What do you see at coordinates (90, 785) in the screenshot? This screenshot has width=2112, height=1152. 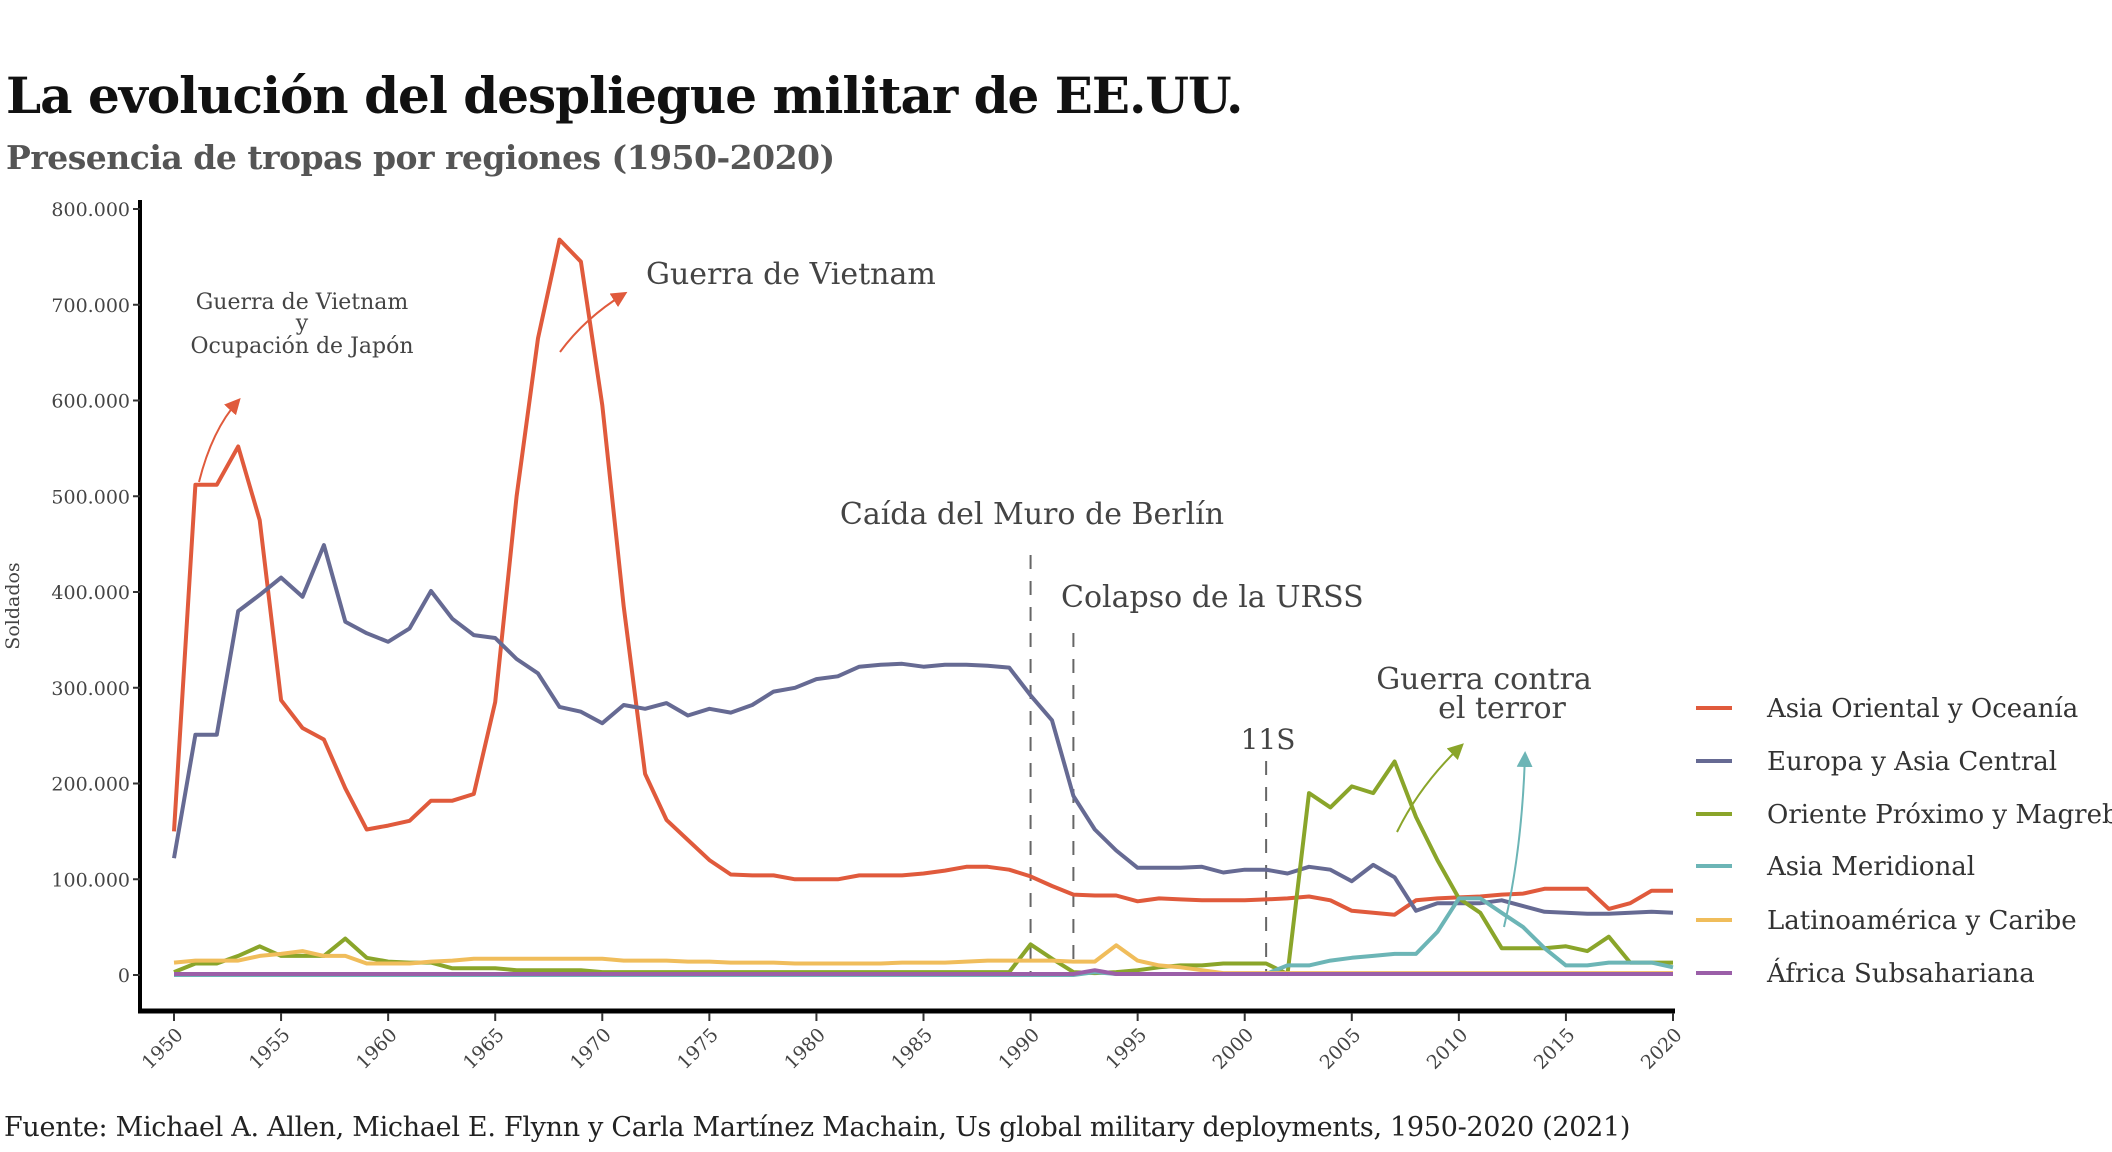 I see `y-tick-label: 200.000` at bounding box center [90, 785].